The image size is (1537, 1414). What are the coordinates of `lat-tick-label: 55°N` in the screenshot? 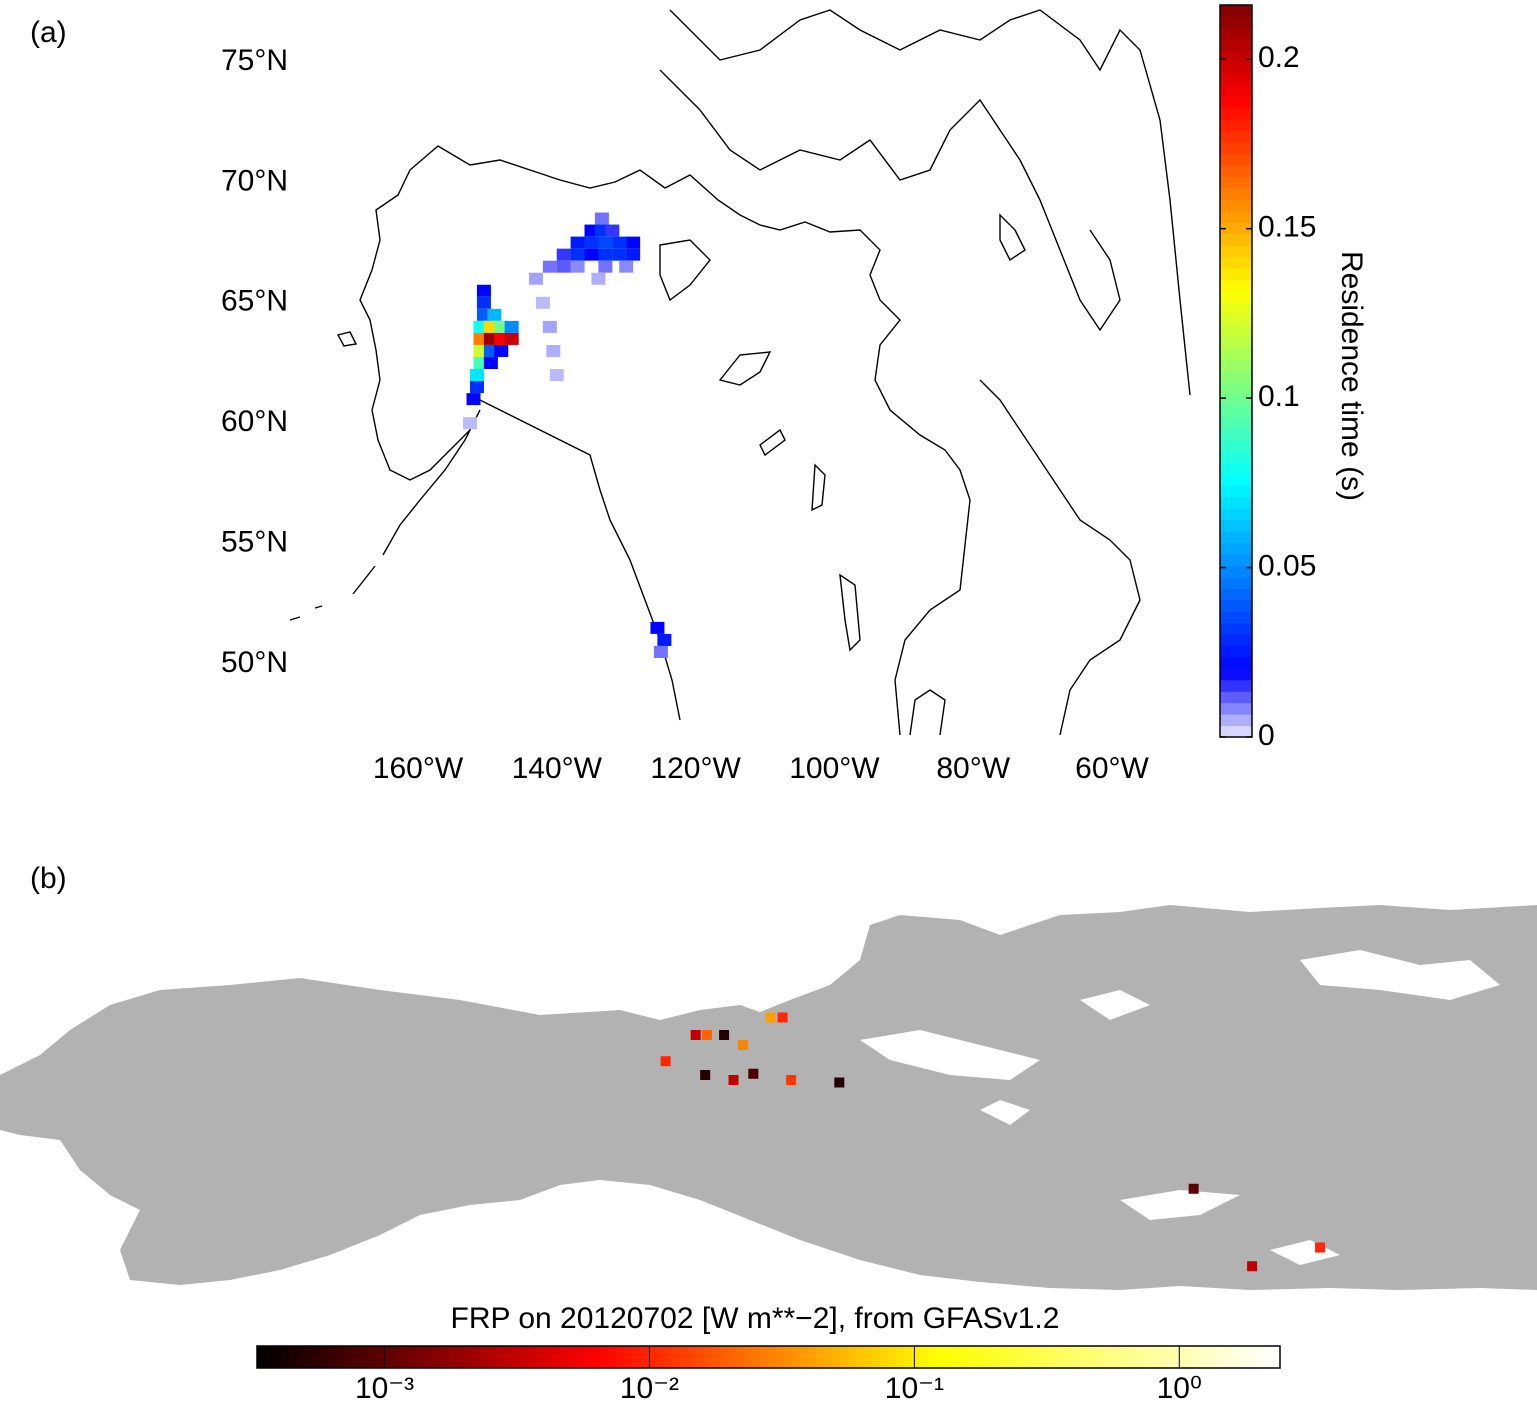 It's located at (254, 542).